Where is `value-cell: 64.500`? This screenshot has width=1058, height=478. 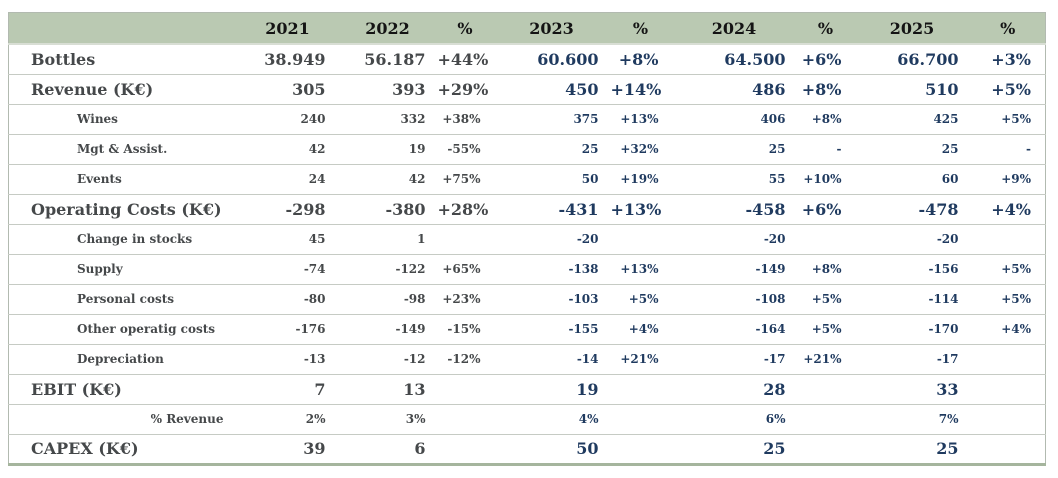
value-cell: 64.500 is located at coordinates (755, 59).